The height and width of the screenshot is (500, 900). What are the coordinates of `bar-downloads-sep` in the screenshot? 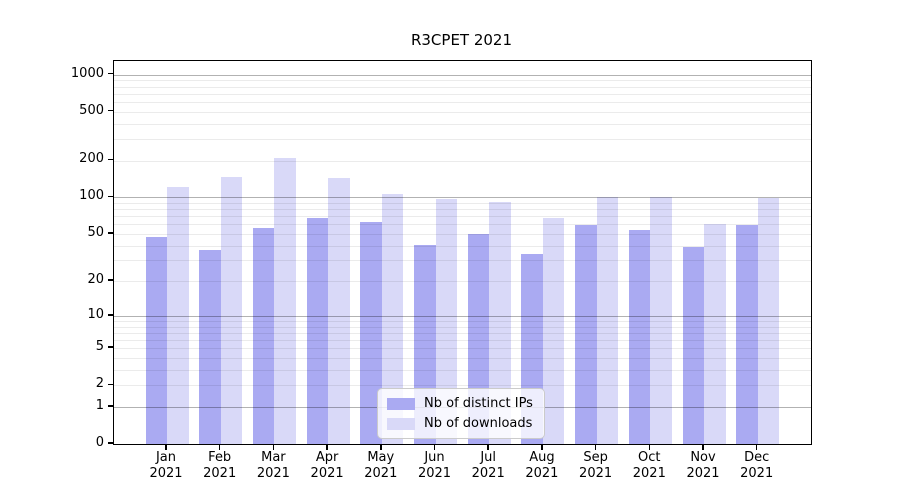 It's located at (607, 320).